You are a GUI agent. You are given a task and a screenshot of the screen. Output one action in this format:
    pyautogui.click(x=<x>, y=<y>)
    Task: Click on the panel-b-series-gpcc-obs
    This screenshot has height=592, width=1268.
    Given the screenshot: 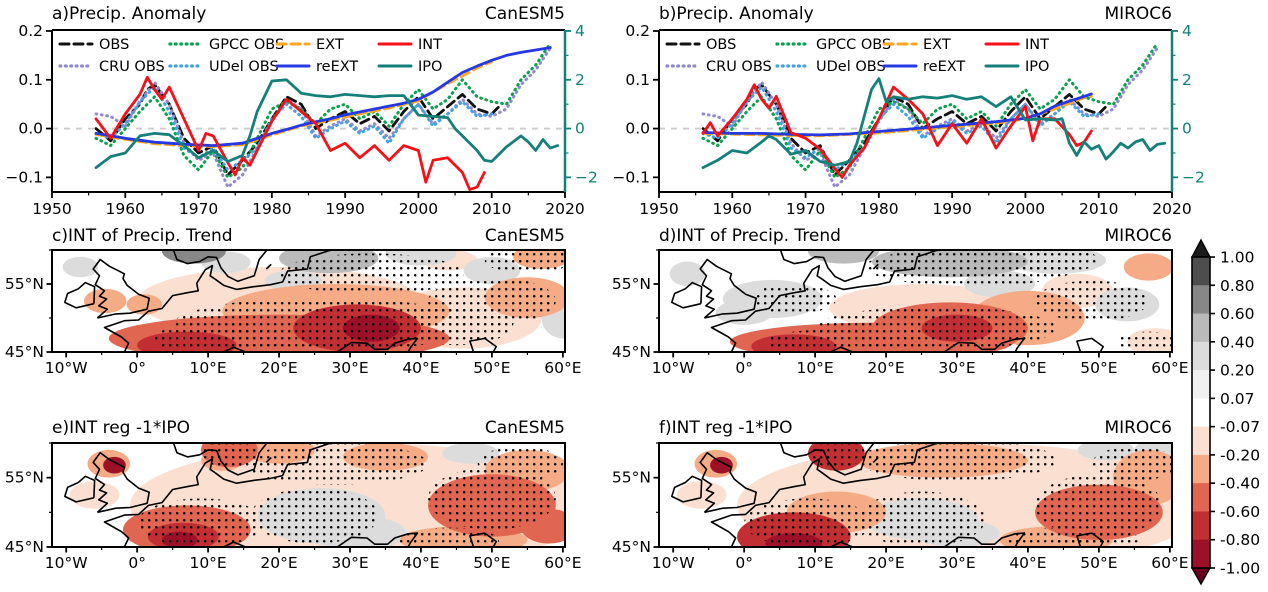 What is the action you would take?
    pyautogui.click(x=930, y=110)
    